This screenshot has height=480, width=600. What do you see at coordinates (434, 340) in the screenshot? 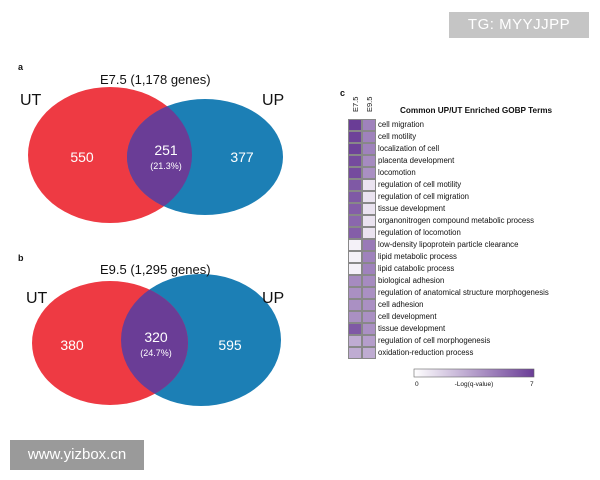
I see `heatmap-term-label: regulation of cell morphogenesis` at bounding box center [434, 340].